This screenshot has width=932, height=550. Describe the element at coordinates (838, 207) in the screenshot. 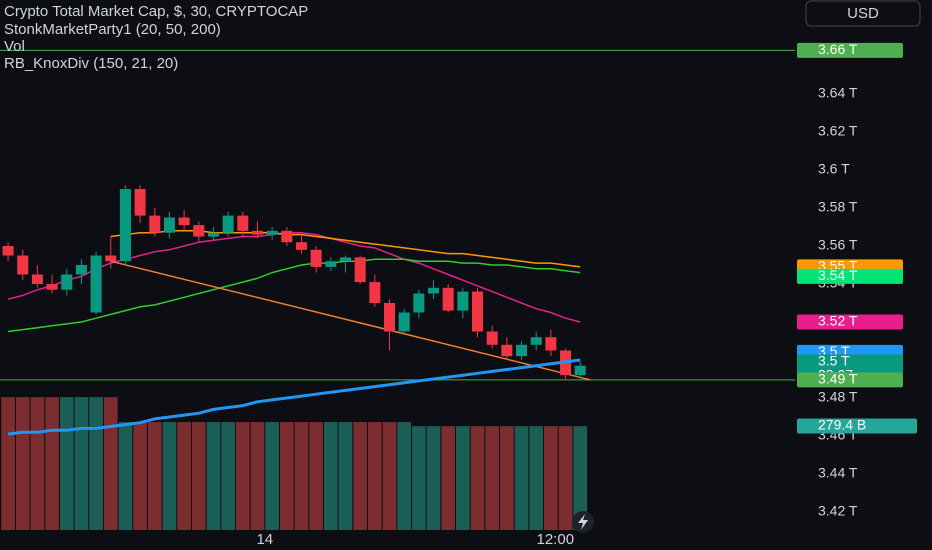

I see `y-tick-label: 3.58 T` at that location.